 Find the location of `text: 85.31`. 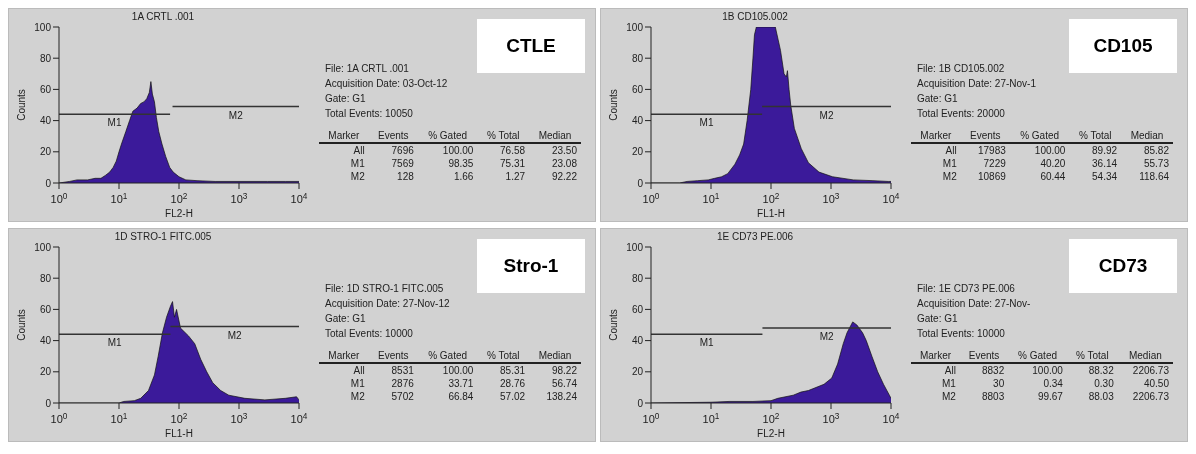

text: 85.31 is located at coordinates (513, 370).